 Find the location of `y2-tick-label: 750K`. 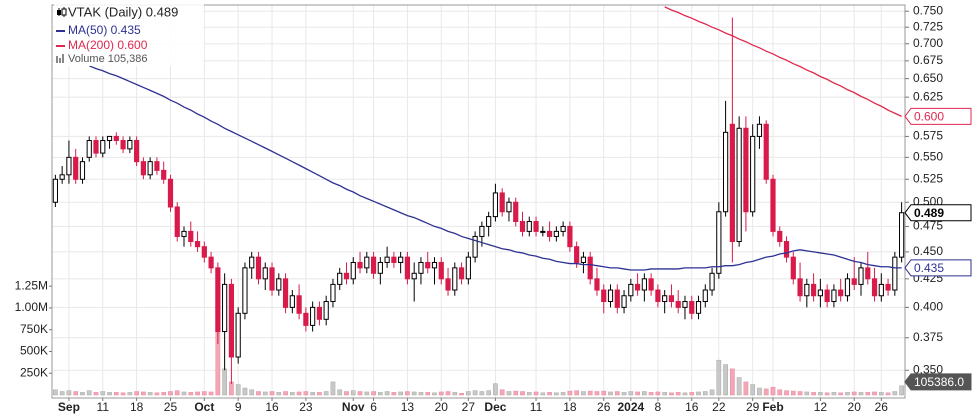

y2-tick-label: 750K is located at coordinates (34, 329).